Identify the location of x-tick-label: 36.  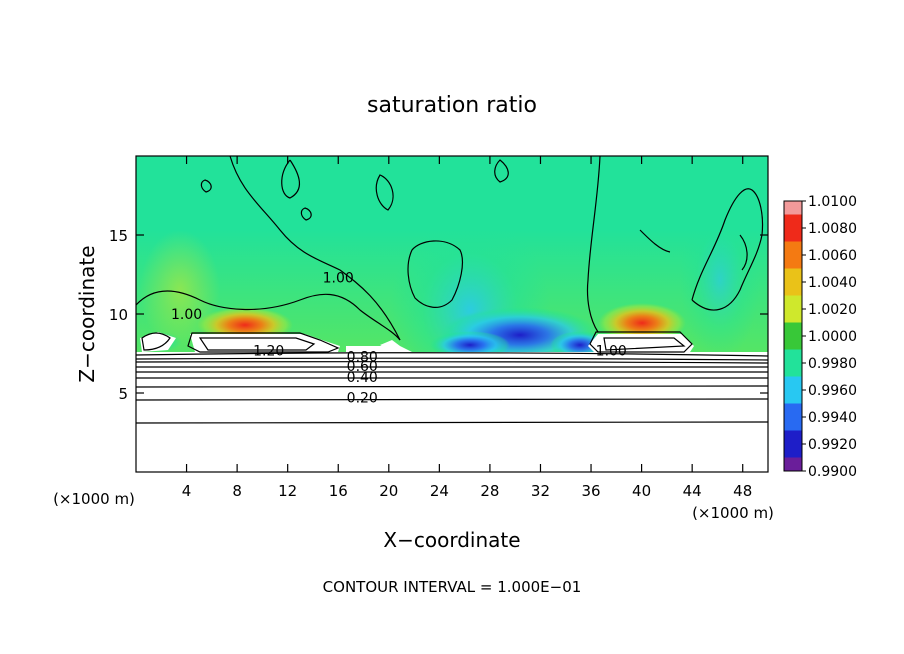
(590, 491).